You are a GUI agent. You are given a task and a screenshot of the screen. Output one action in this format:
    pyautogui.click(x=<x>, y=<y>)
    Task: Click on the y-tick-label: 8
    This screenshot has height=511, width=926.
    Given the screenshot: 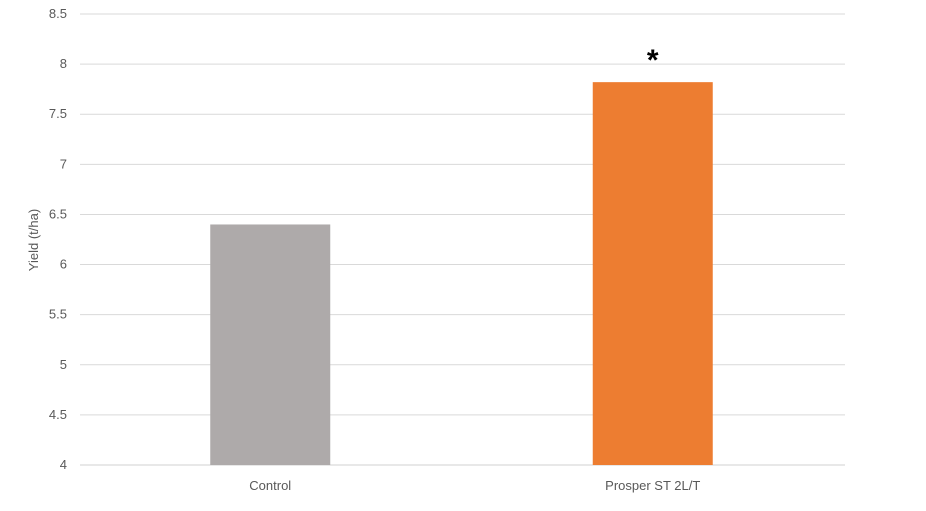 What is the action you would take?
    pyautogui.click(x=63, y=63)
    